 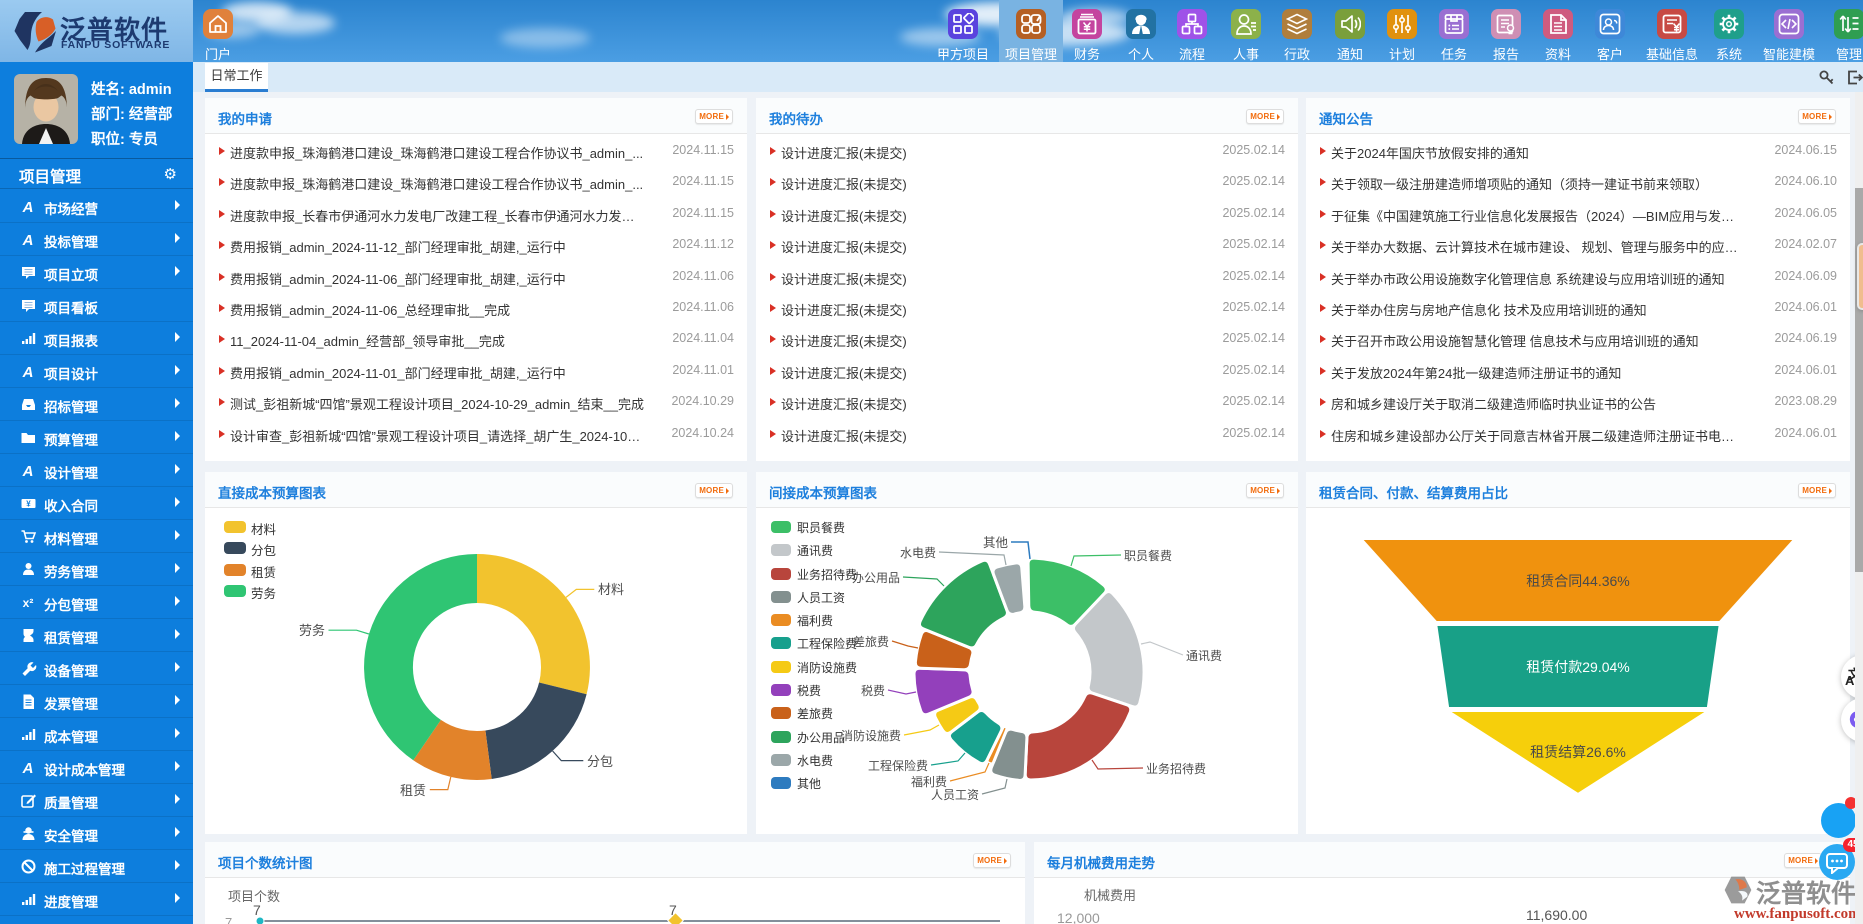 What do you see at coordinates (611, 589) in the screenshot?
I see `svg-text: 材料` at bounding box center [611, 589].